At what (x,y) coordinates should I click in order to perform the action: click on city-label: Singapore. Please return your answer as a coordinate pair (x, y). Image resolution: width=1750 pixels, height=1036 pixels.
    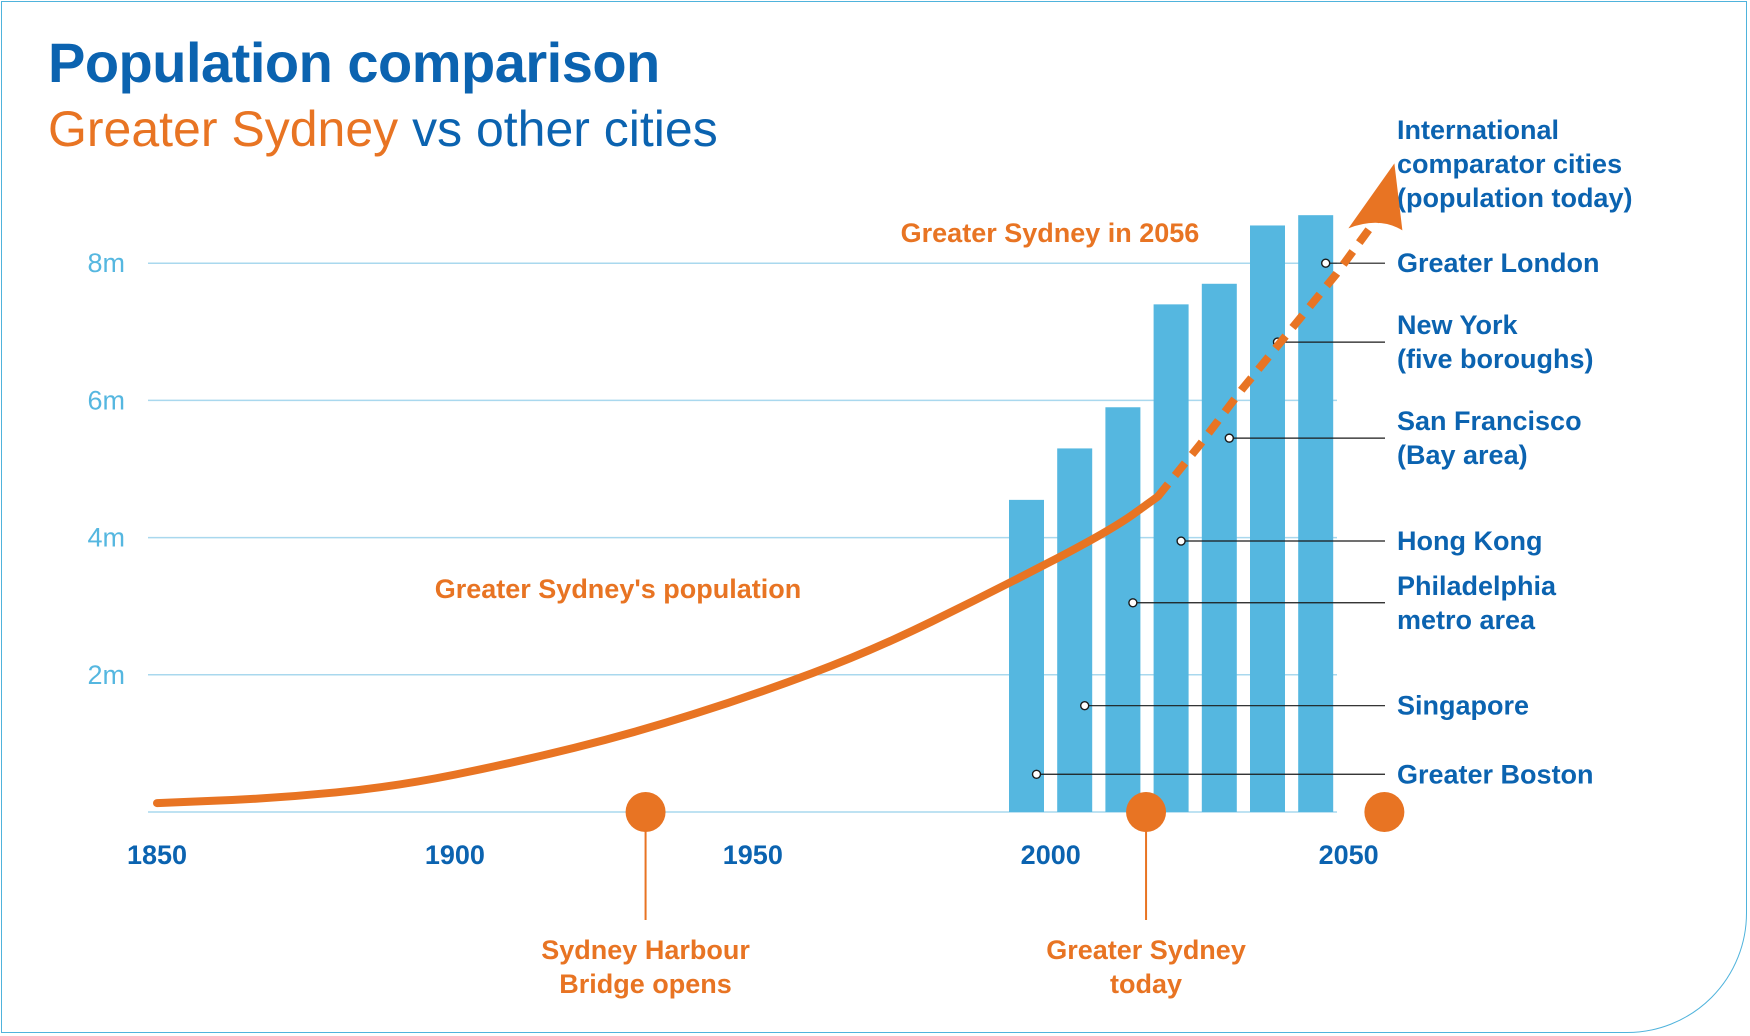
    Looking at the image, I should click on (1463, 706).